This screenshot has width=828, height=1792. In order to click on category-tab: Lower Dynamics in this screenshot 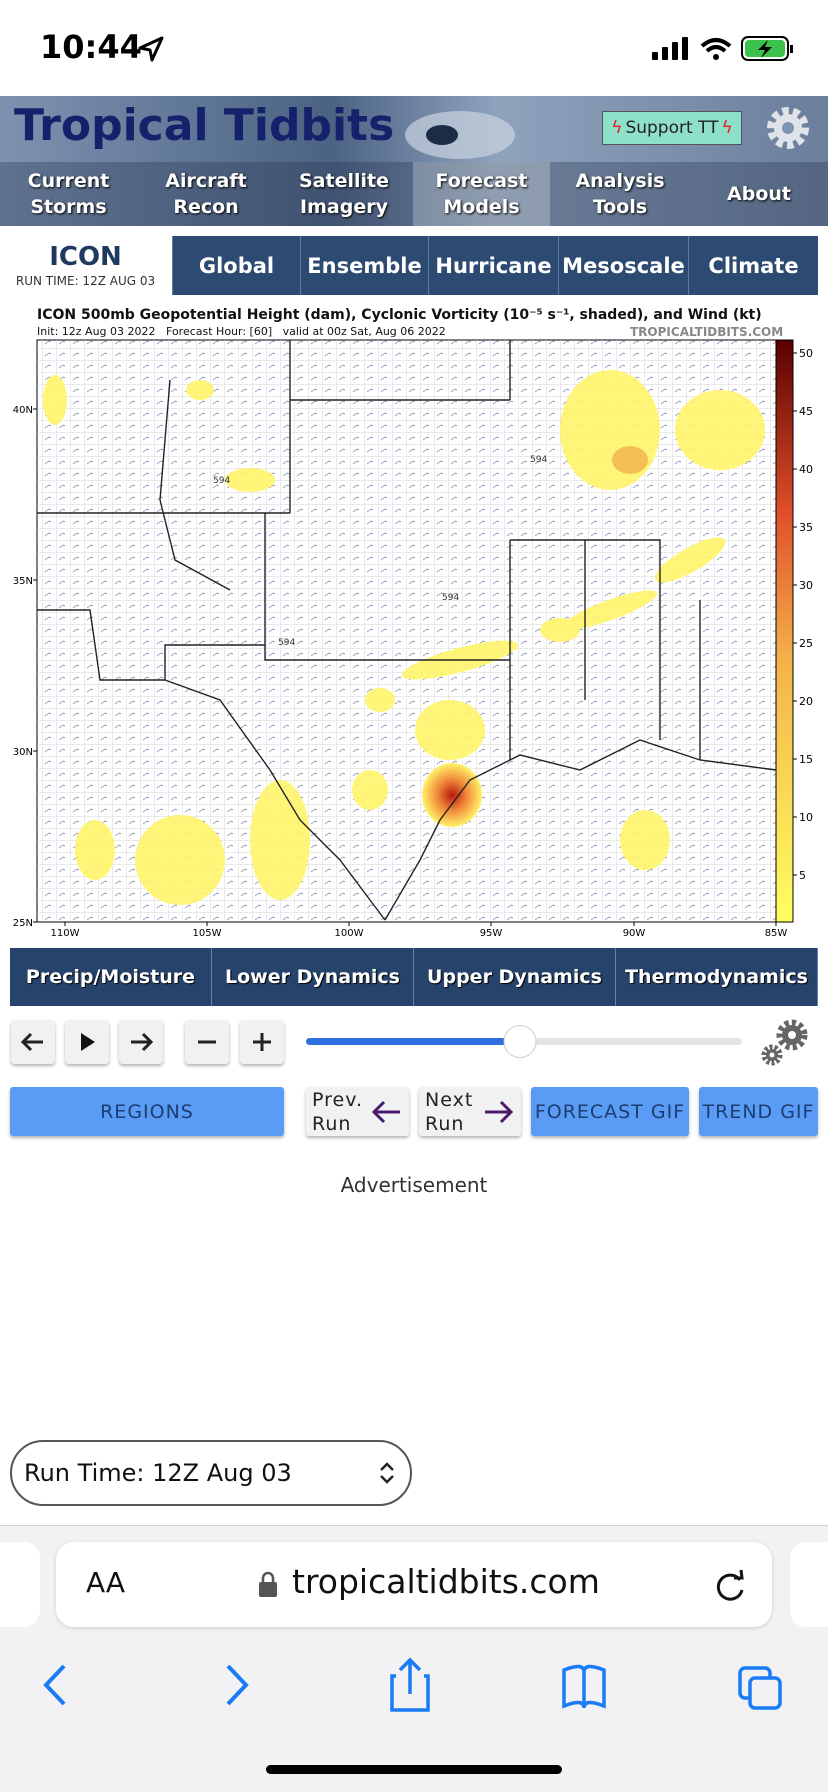, I will do `click(313, 977)`.